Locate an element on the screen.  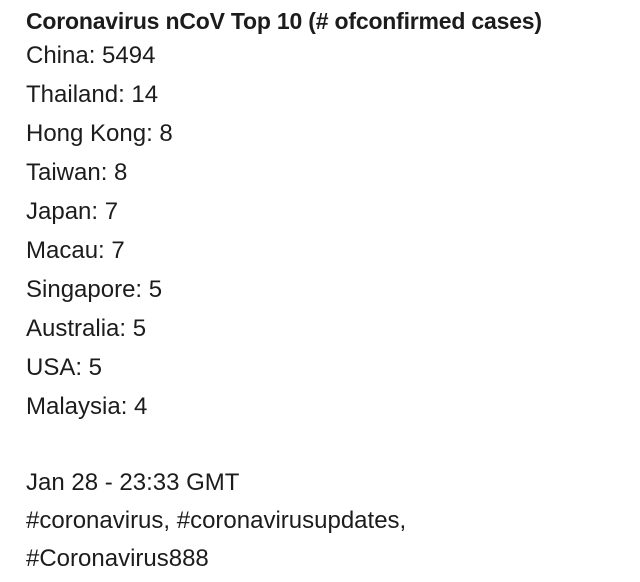
hashtags-line: #coronavirus, #coronavirusupdates, is located at coordinates (216, 520).